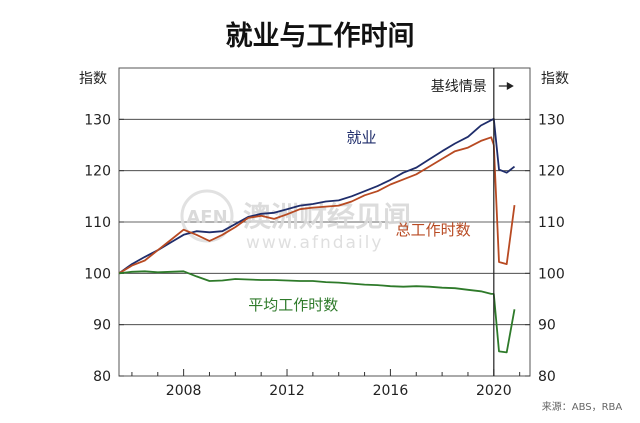 This screenshot has height=423, width=640. I want to click on x-tick-label-2016: 2016, so click(391, 391).